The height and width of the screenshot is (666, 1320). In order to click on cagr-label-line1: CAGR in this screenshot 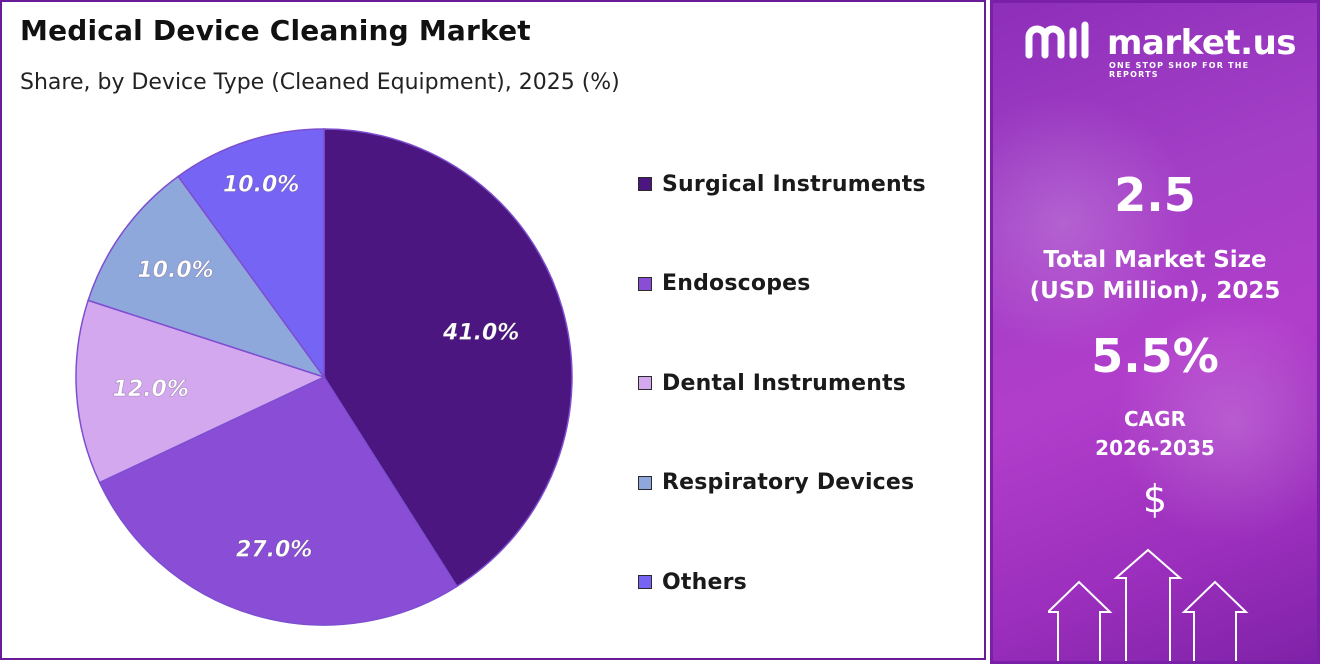, I will do `click(1155, 419)`.